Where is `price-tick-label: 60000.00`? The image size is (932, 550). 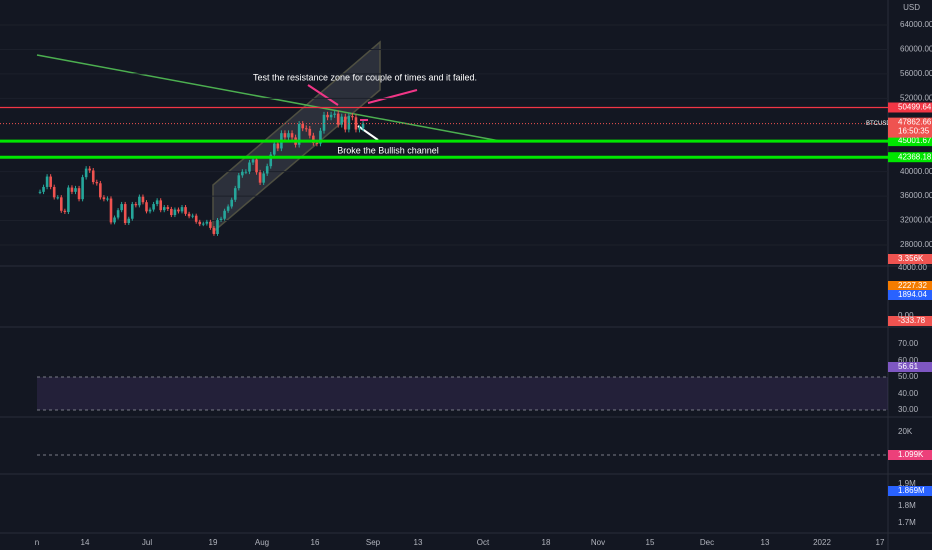 price-tick-label: 60000.00 is located at coordinates (916, 49).